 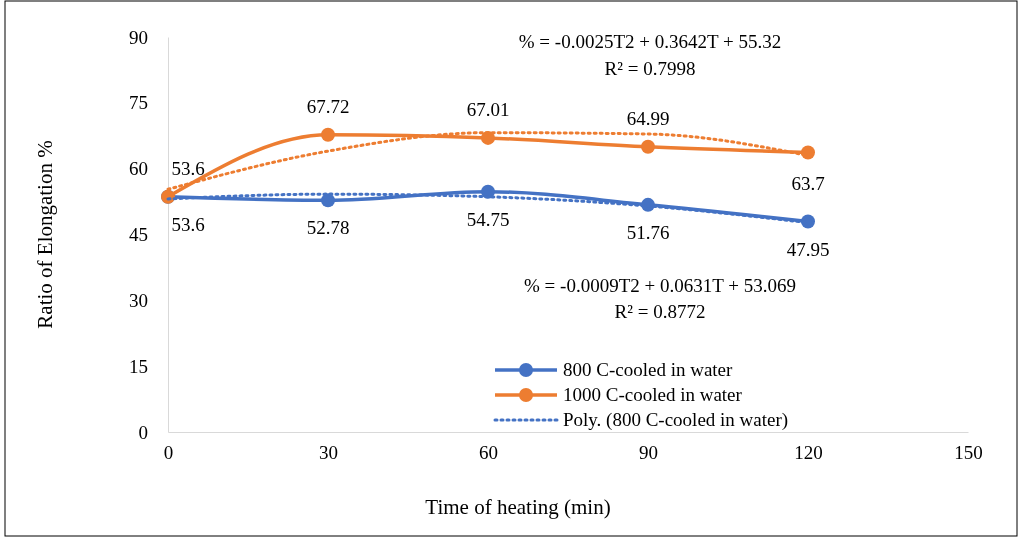 What do you see at coordinates (518, 507) in the screenshot?
I see `x-axis-title: Time of heating (min)` at bounding box center [518, 507].